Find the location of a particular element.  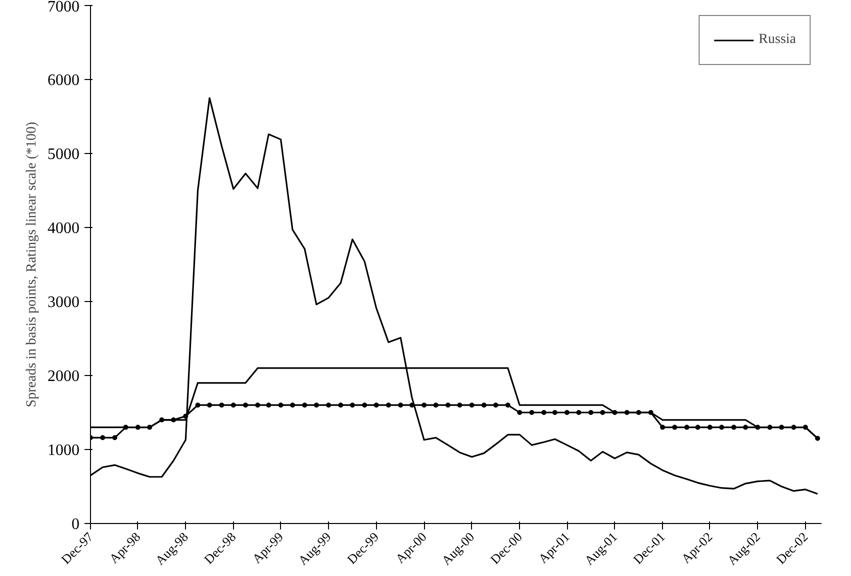

y-tick-label: 1000 is located at coordinates (64, 450).